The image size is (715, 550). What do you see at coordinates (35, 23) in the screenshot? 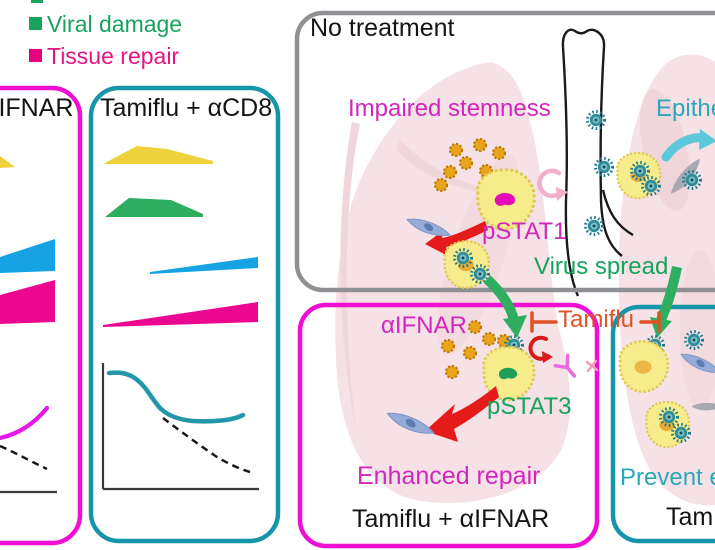
I see `viral-damage-swatch-icon` at bounding box center [35, 23].